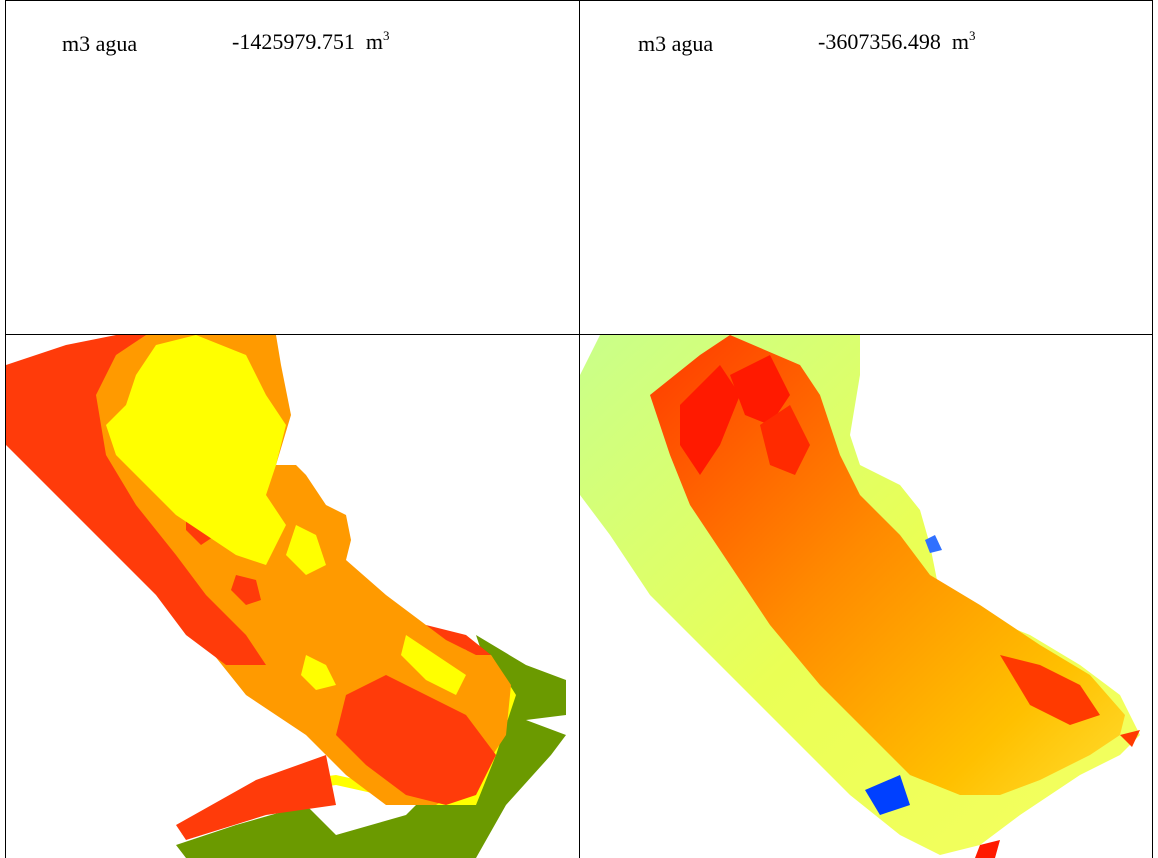 The width and height of the screenshot is (1158, 858). What do you see at coordinates (879, 41) in the screenshot?
I see `right-volume-value: -3607356.498` at bounding box center [879, 41].